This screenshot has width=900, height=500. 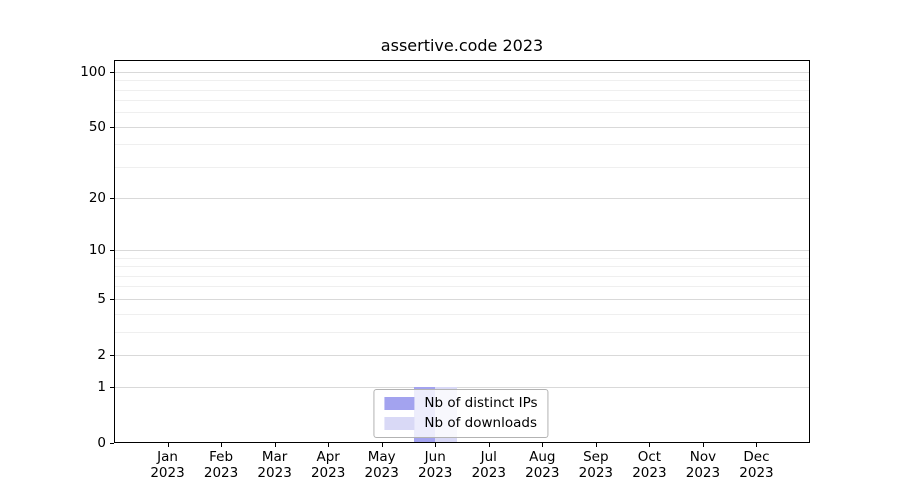 What do you see at coordinates (596, 465) in the screenshot?
I see `x-tick-label: Sep 2023` at bounding box center [596, 465].